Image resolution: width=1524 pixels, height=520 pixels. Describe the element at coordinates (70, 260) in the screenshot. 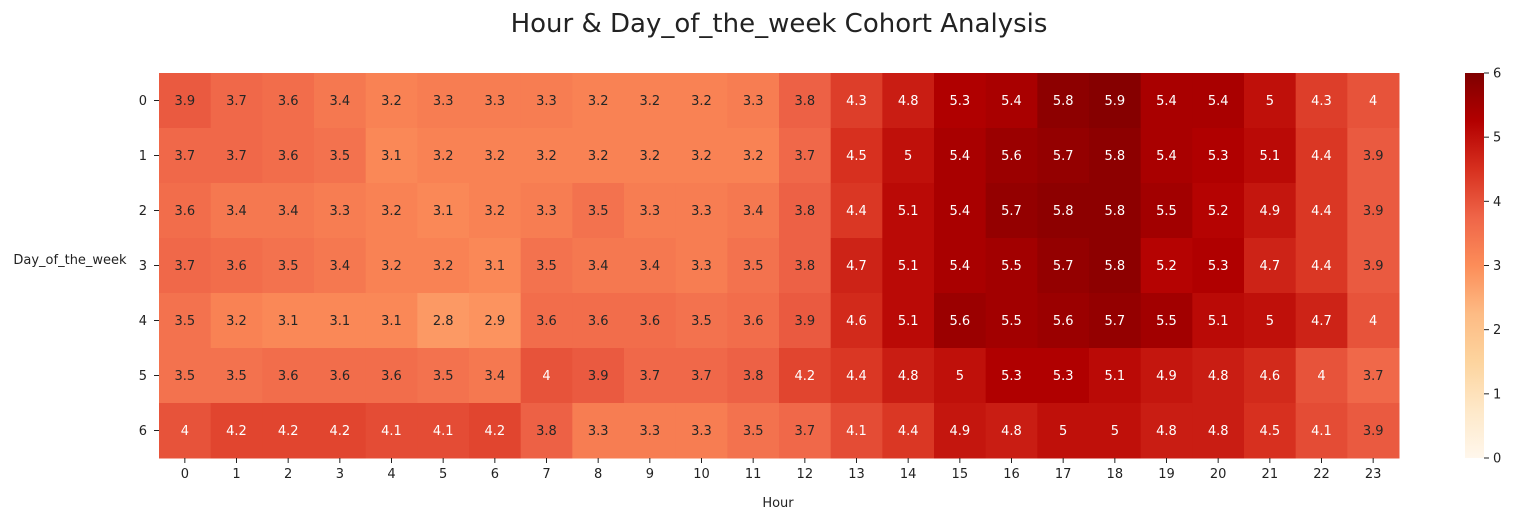

I see `y-axis-label: Day_of_the_week` at that location.